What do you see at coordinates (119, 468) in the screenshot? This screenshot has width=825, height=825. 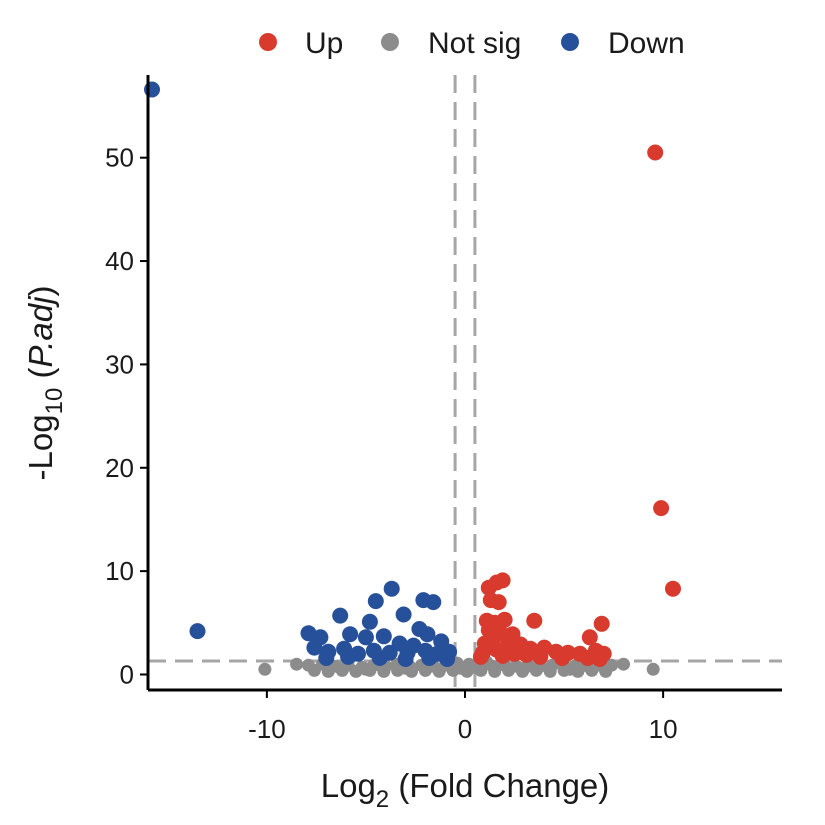 I see `y-tick-label: 20` at bounding box center [119, 468].